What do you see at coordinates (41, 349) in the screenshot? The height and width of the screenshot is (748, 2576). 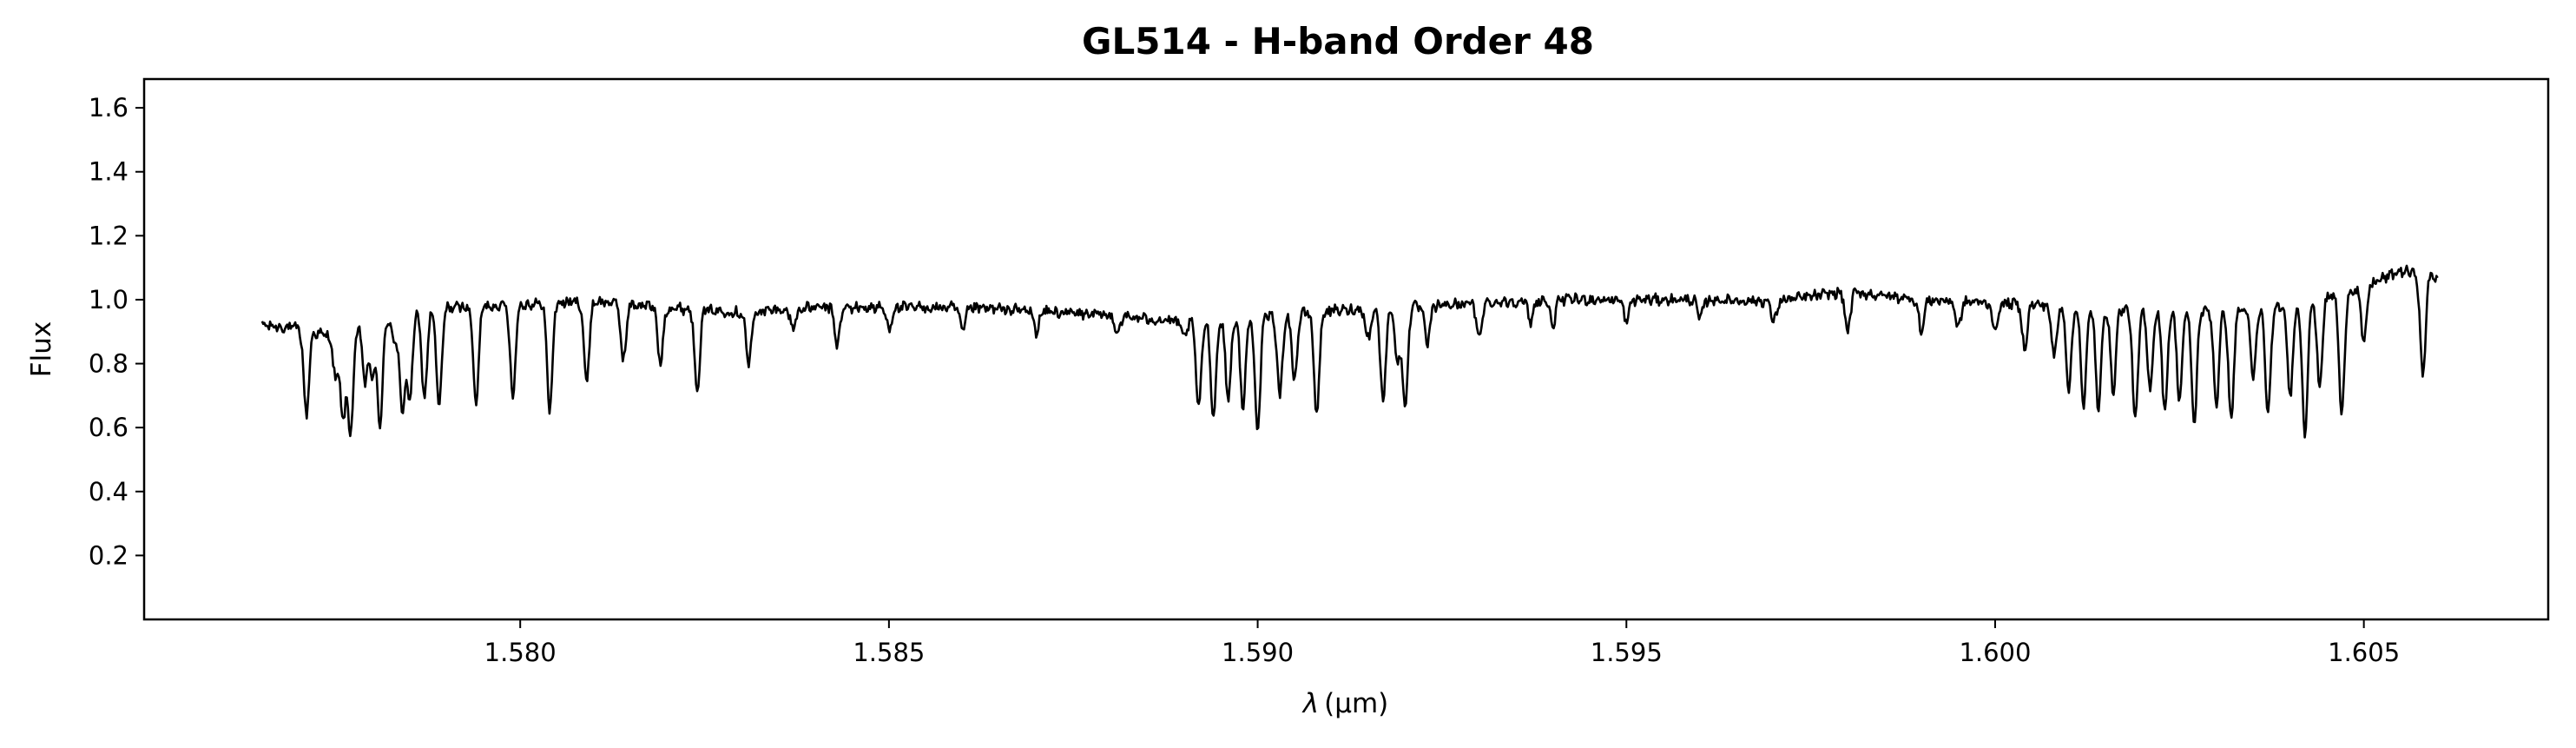 I see `y-axis-label: Flux` at bounding box center [41, 349].